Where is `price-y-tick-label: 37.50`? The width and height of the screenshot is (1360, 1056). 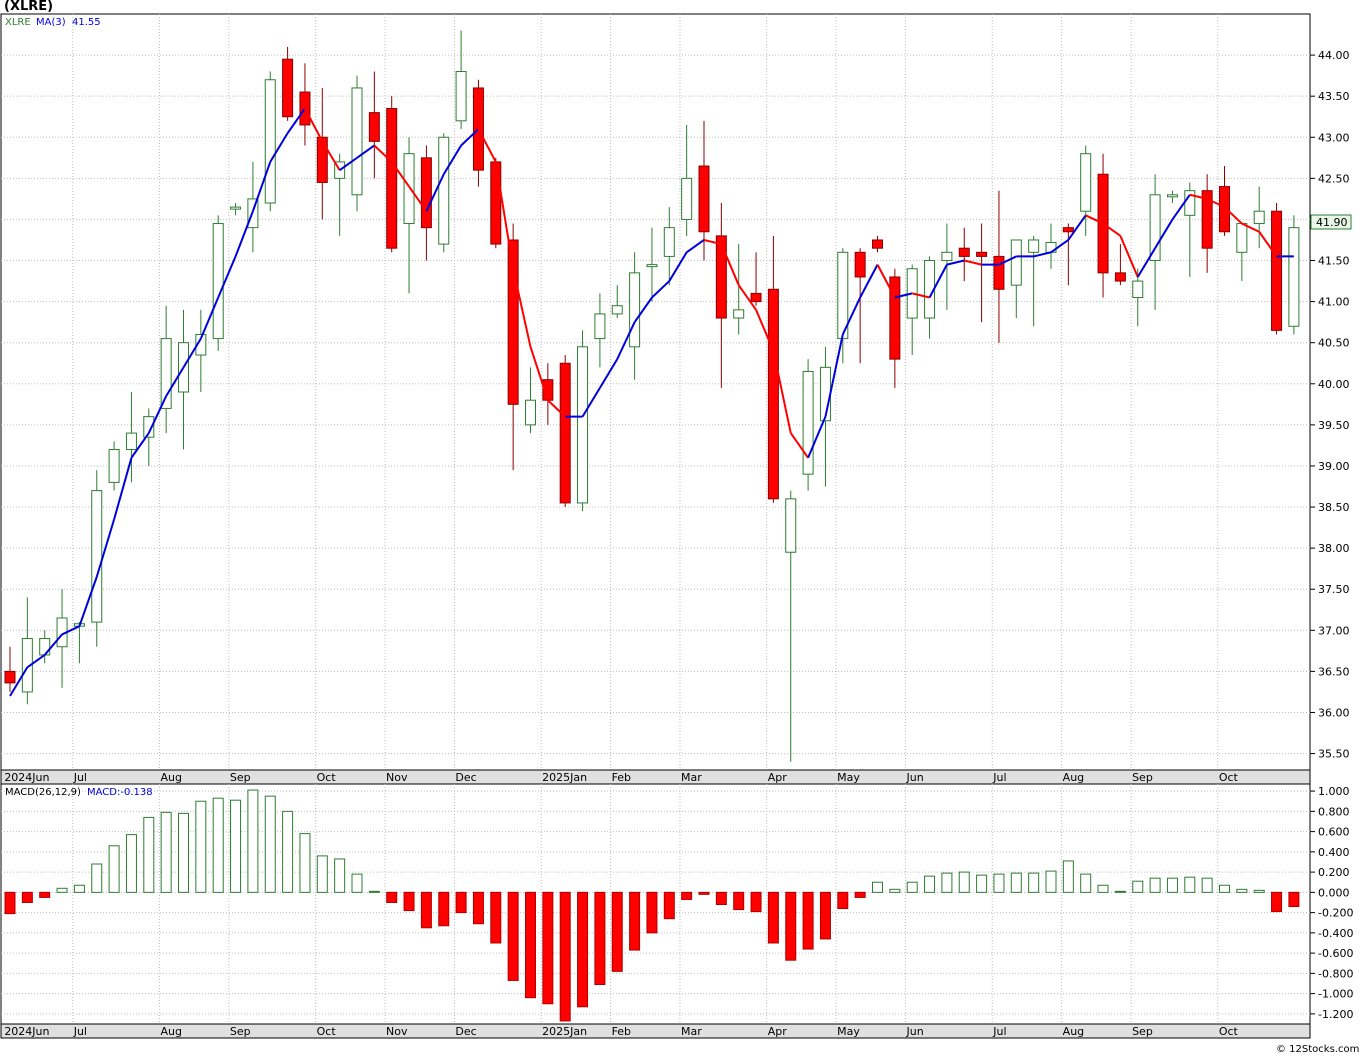 price-y-tick-label: 37.50 is located at coordinates (1334, 589).